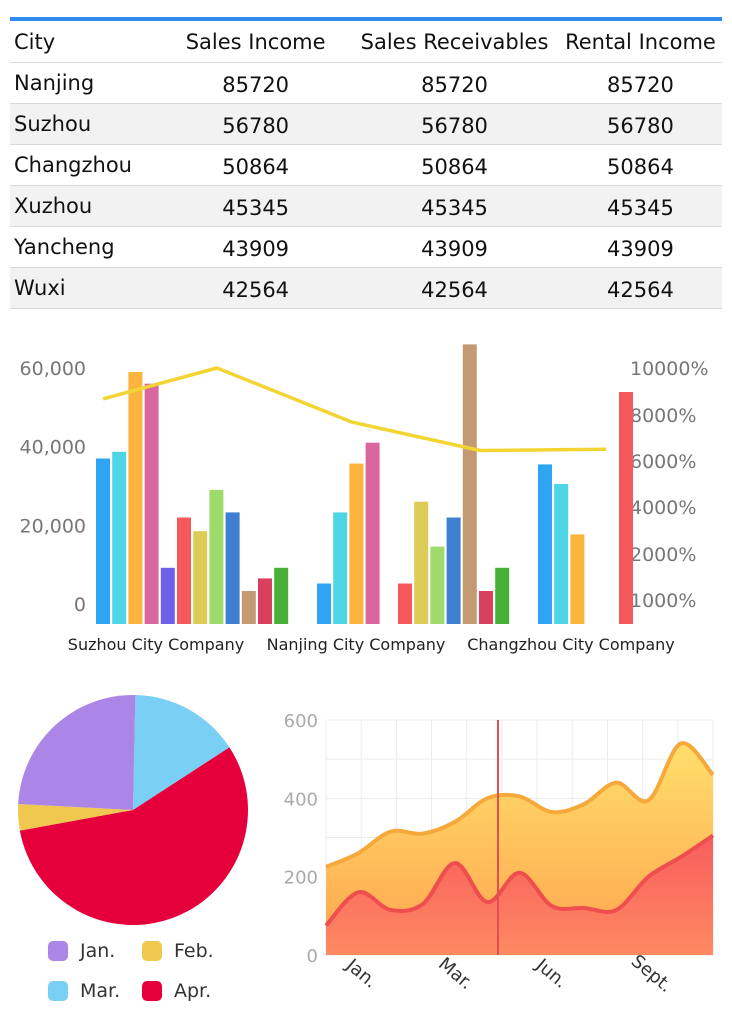  Describe the element at coordinates (100, 991) in the screenshot. I see `legend-label: Mar.` at that location.